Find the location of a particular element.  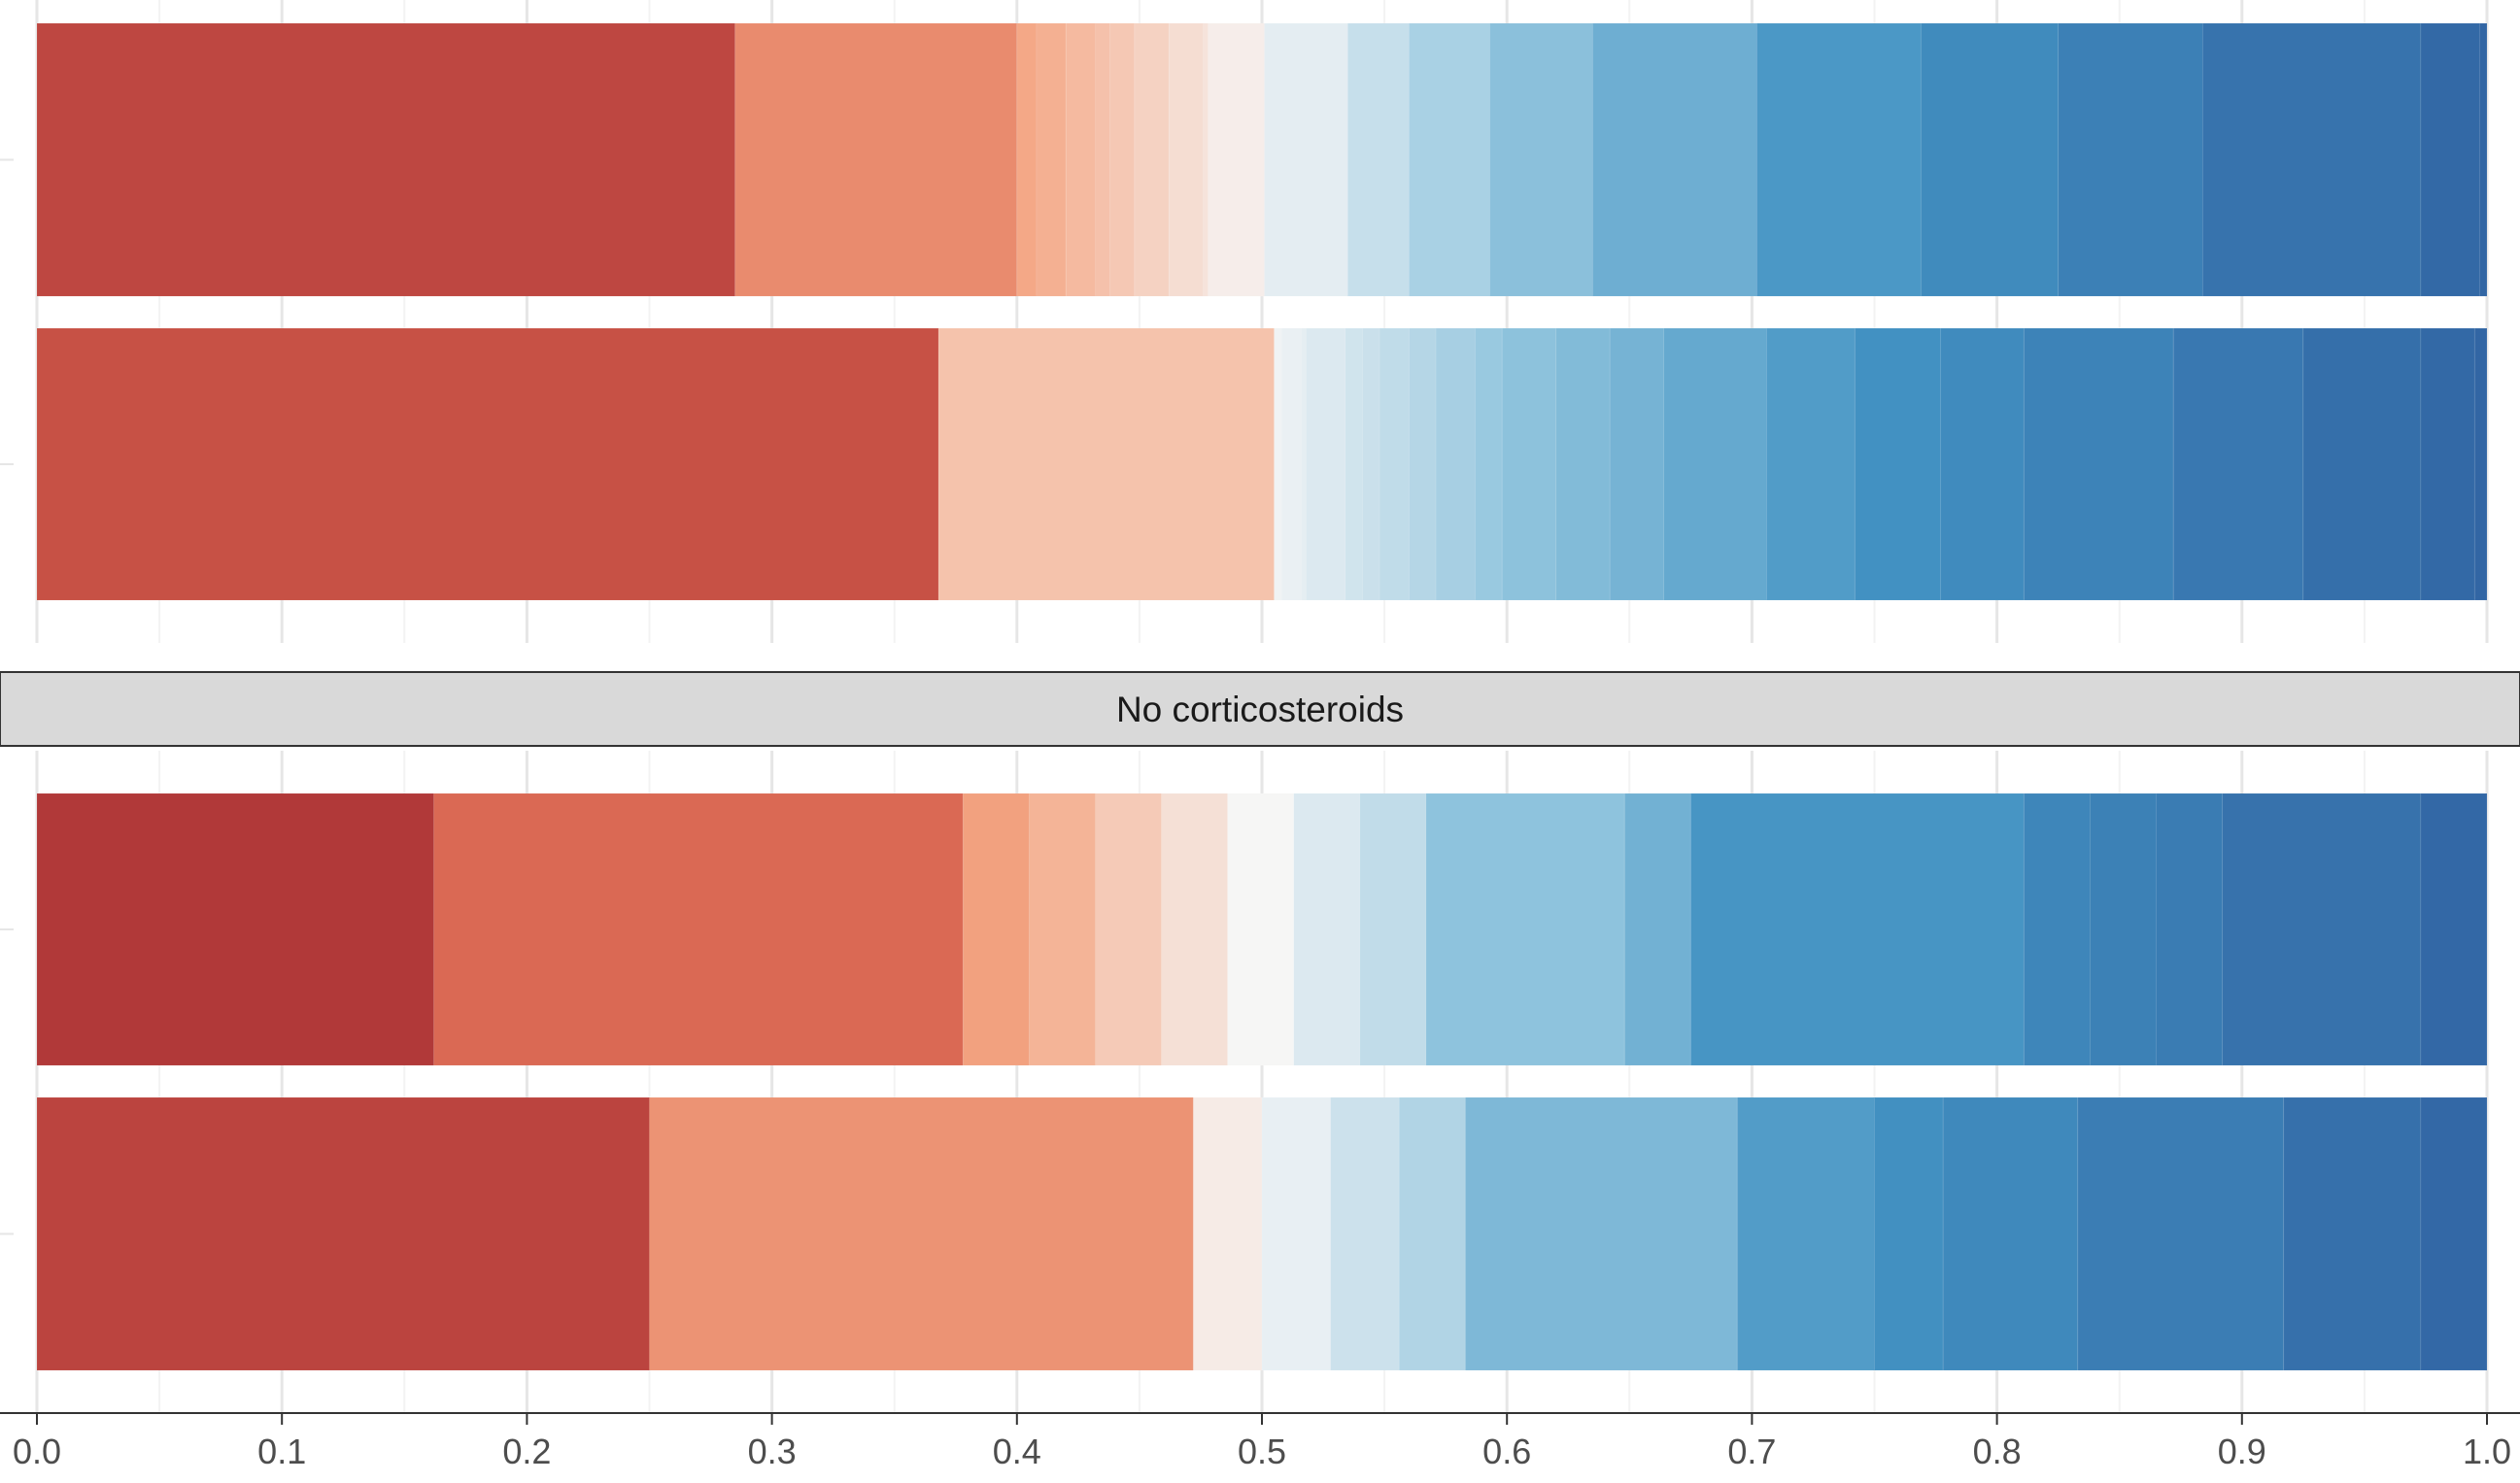

facet-strip-label: No corticosteroids is located at coordinates (1260, 710).